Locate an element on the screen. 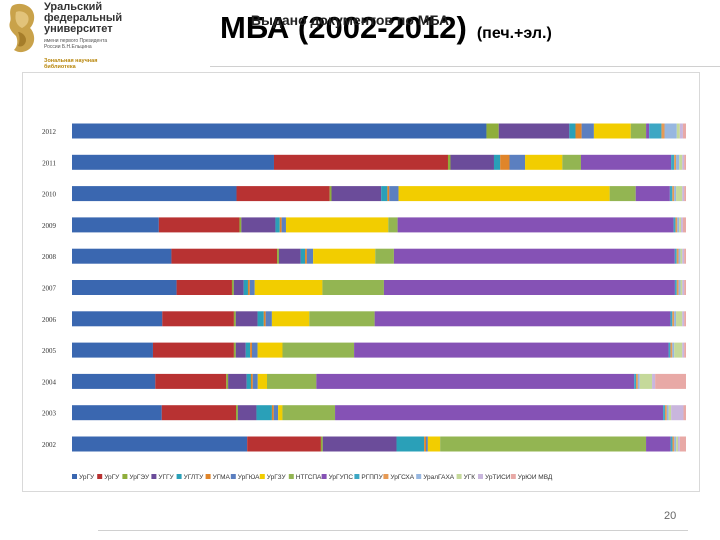 The image size is (720, 540). category-label: 2012 is located at coordinates (49, 132).